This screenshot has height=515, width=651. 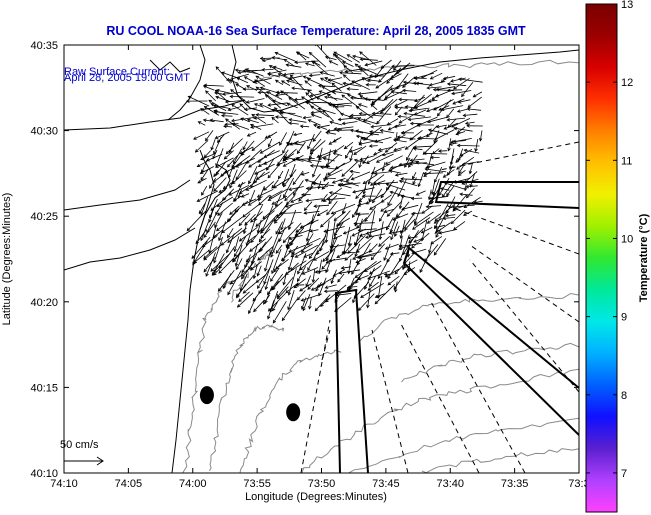 What do you see at coordinates (316, 497) in the screenshot?
I see `x-axis-label: Longitude (Degrees:Minutes)` at bounding box center [316, 497].